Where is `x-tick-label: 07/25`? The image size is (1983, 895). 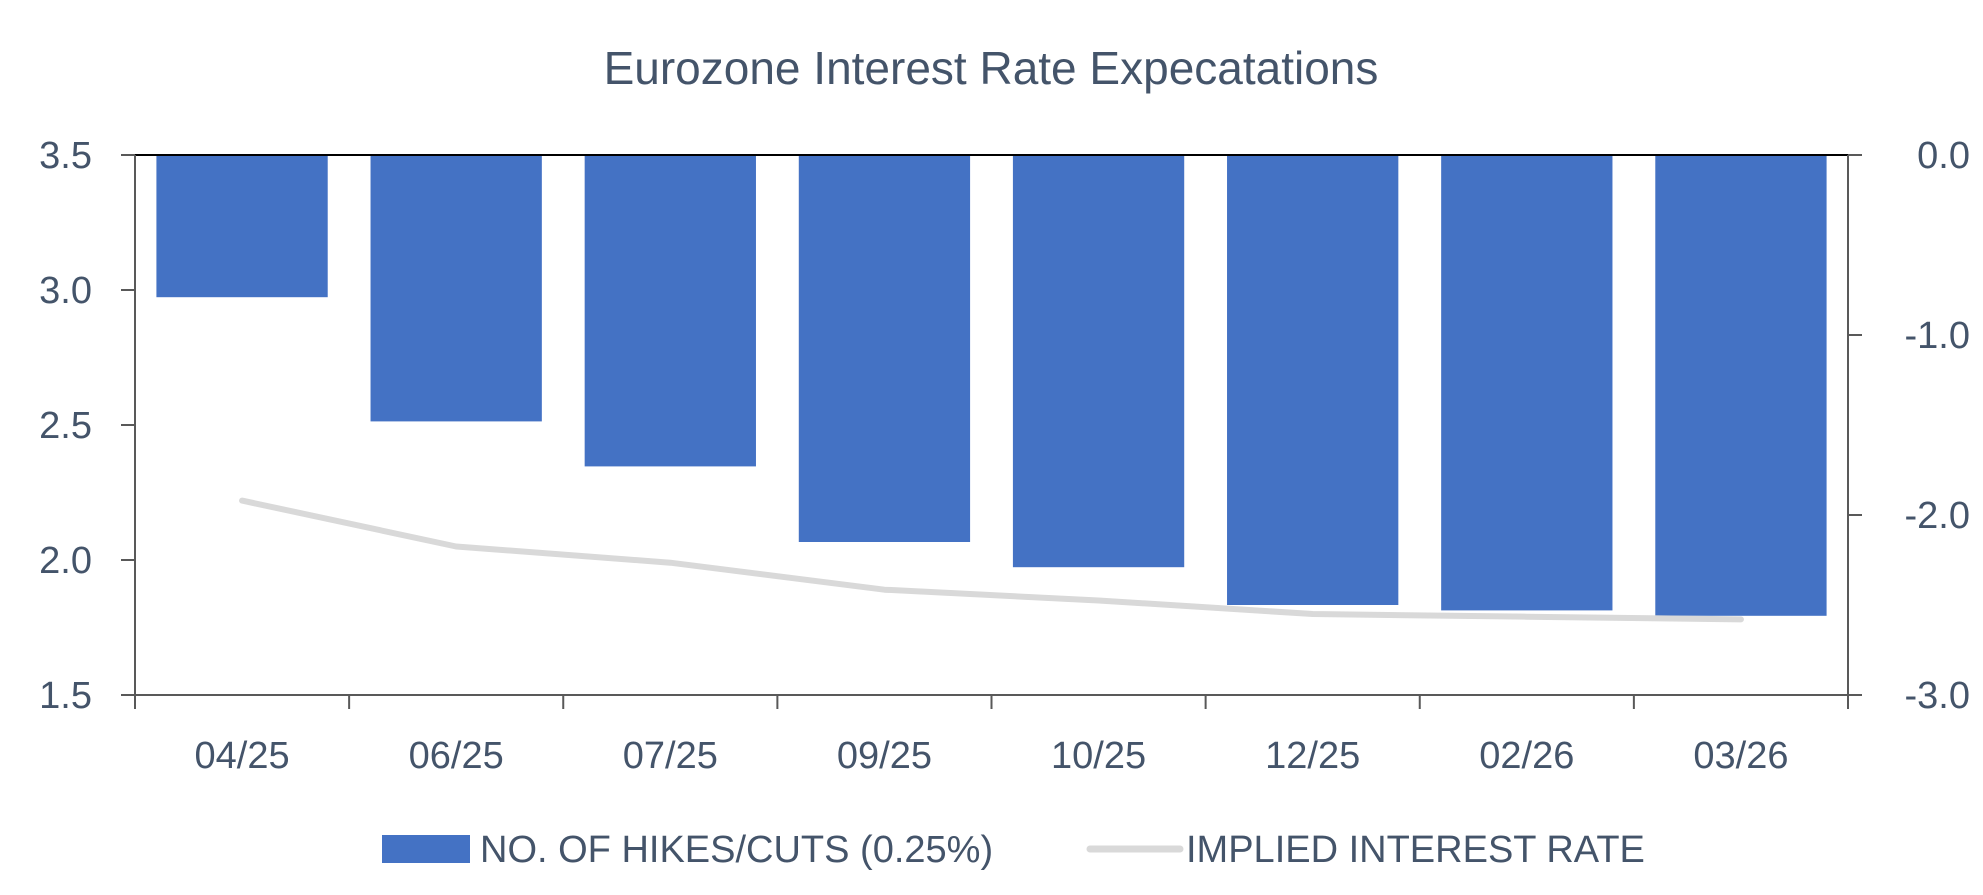
x-tick-label: 07/25 is located at coordinates (670, 756).